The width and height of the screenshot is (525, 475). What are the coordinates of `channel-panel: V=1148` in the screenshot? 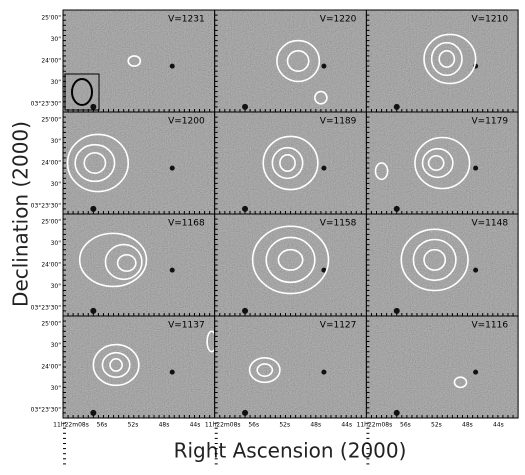 It's located at (442, 288).